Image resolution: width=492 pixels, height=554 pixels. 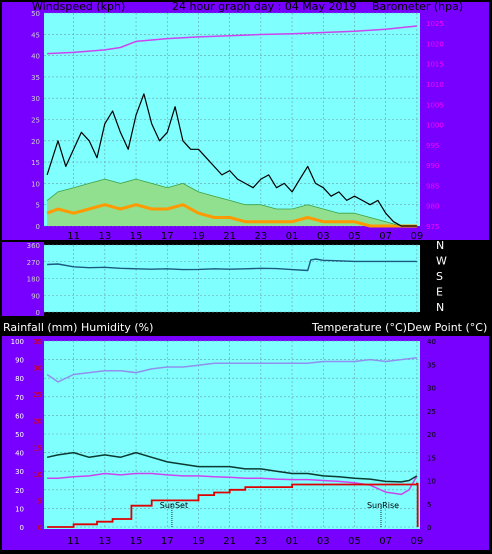 What do you see at coordinates (323, 236) in the screenshot?
I see `wind-x-tick: 03` at bounding box center [323, 236].